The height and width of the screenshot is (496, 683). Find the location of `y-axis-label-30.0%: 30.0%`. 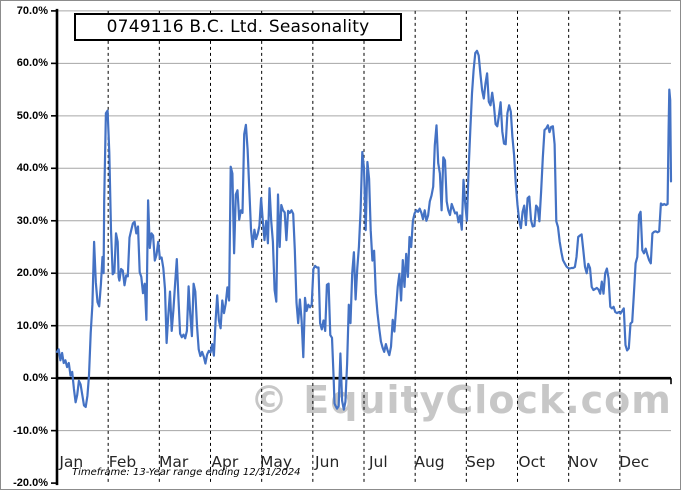

y-axis-label-30.0%: 30.0% is located at coordinates (32, 220).